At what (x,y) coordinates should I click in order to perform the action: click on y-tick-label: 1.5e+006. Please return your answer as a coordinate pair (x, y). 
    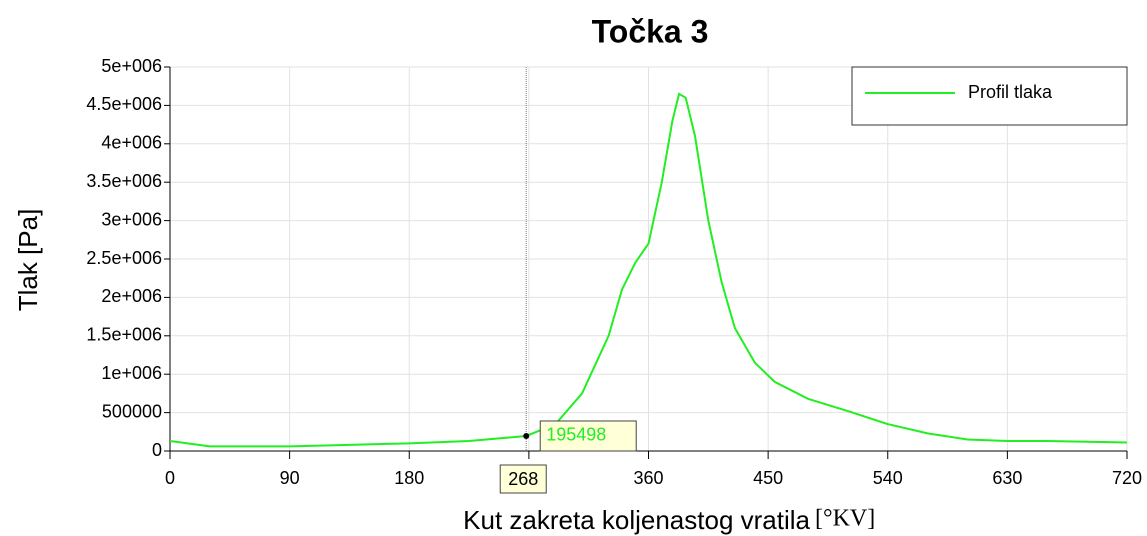
    Looking at the image, I should click on (124, 335).